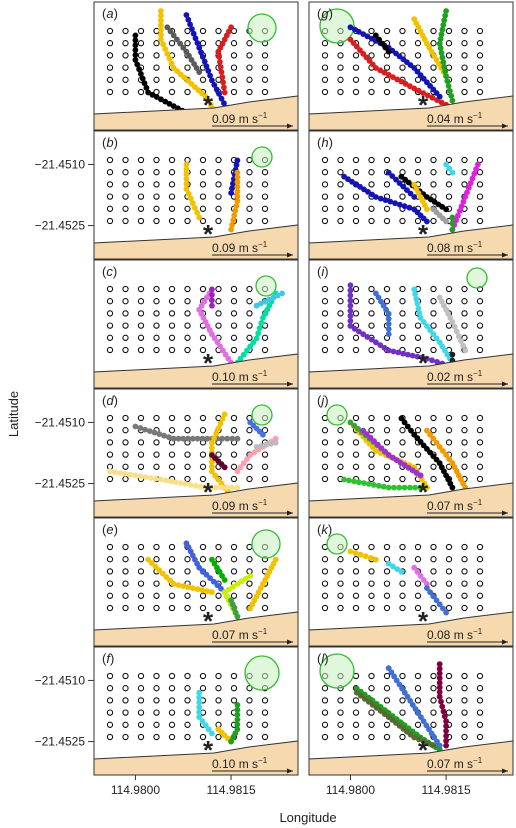 The height and width of the screenshot is (828, 516). What do you see at coordinates (323, 271) in the screenshot?
I see `panel-label: (i)` at bounding box center [323, 271].